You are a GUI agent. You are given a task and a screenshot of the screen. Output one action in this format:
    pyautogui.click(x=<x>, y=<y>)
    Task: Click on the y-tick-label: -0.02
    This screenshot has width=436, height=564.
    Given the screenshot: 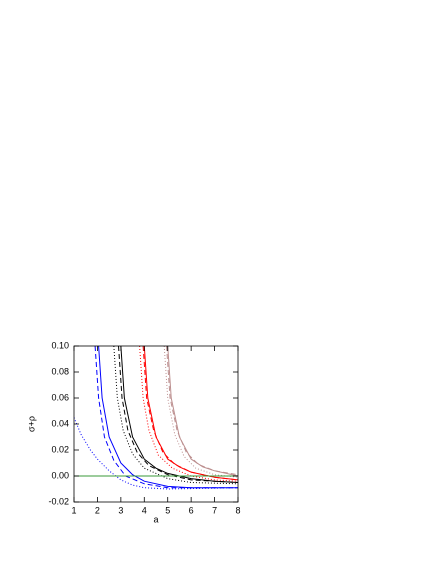 What is the action you would take?
    pyautogui.click(x=58, y=501)
    